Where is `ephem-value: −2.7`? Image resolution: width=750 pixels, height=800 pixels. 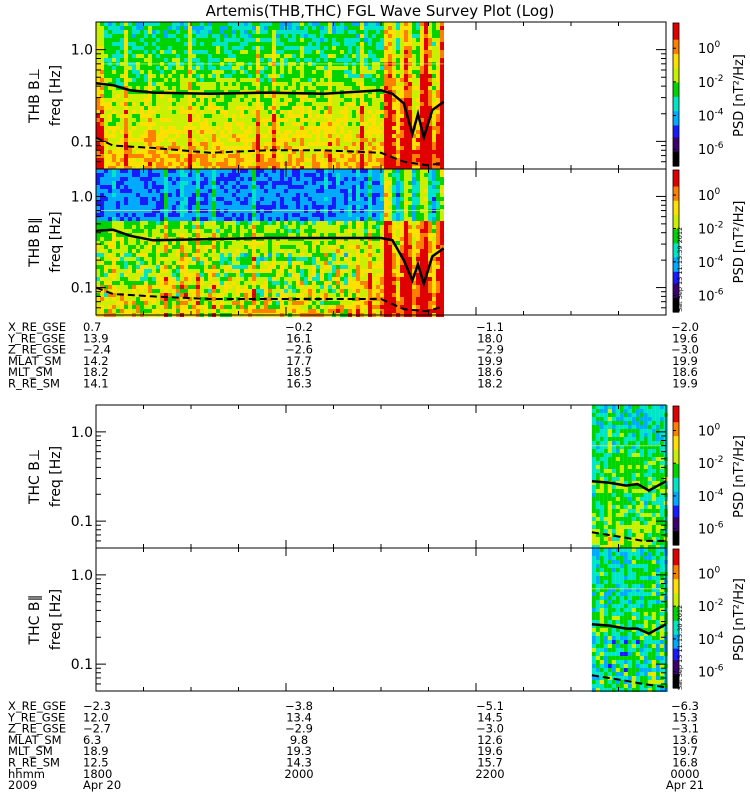 ephem-value: −2.7 is located at coordinates (97, 729).